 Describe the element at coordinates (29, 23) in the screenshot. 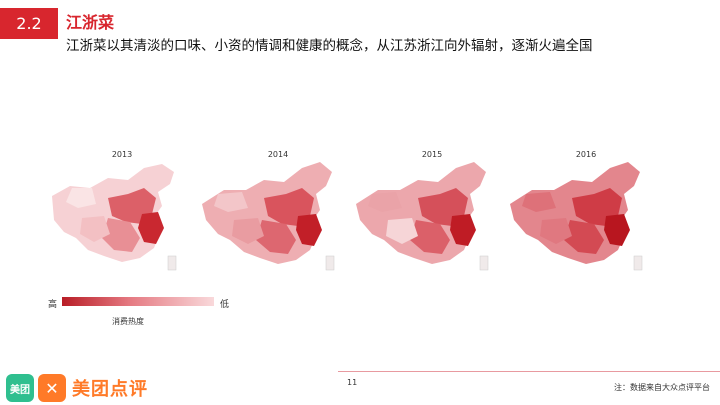

I see `section-number-badge: 2.2` at that location.